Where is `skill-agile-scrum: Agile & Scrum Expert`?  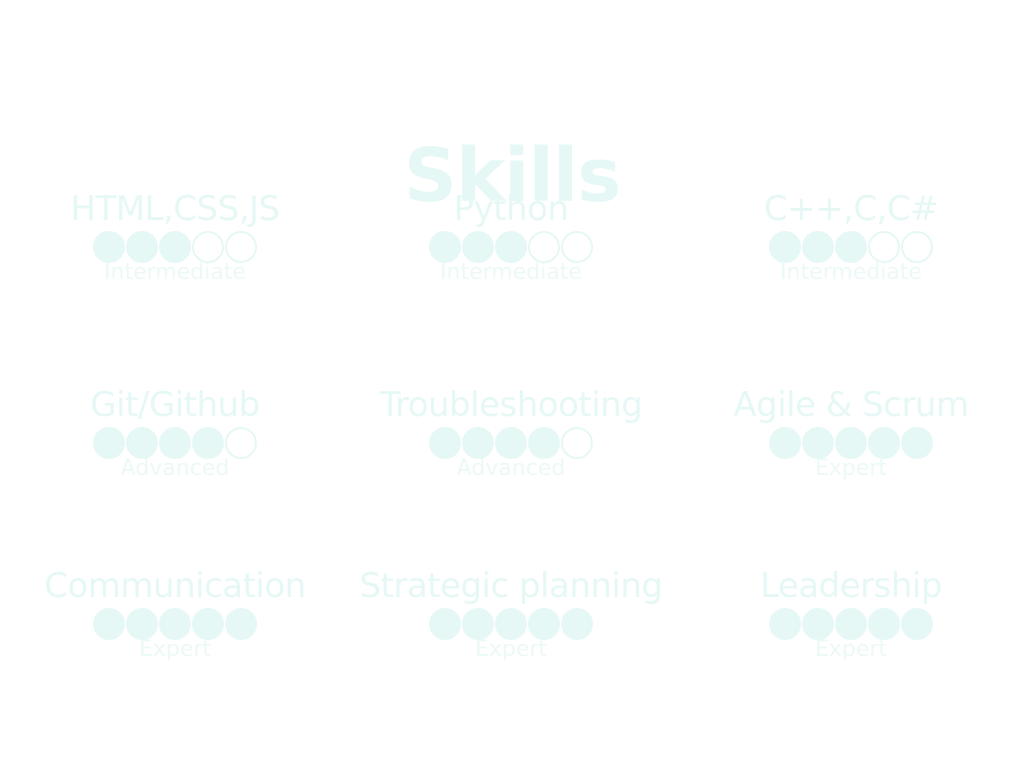
skill-agile-scrum: Agile & Scrum Expert is located at coordinates (851, 434).